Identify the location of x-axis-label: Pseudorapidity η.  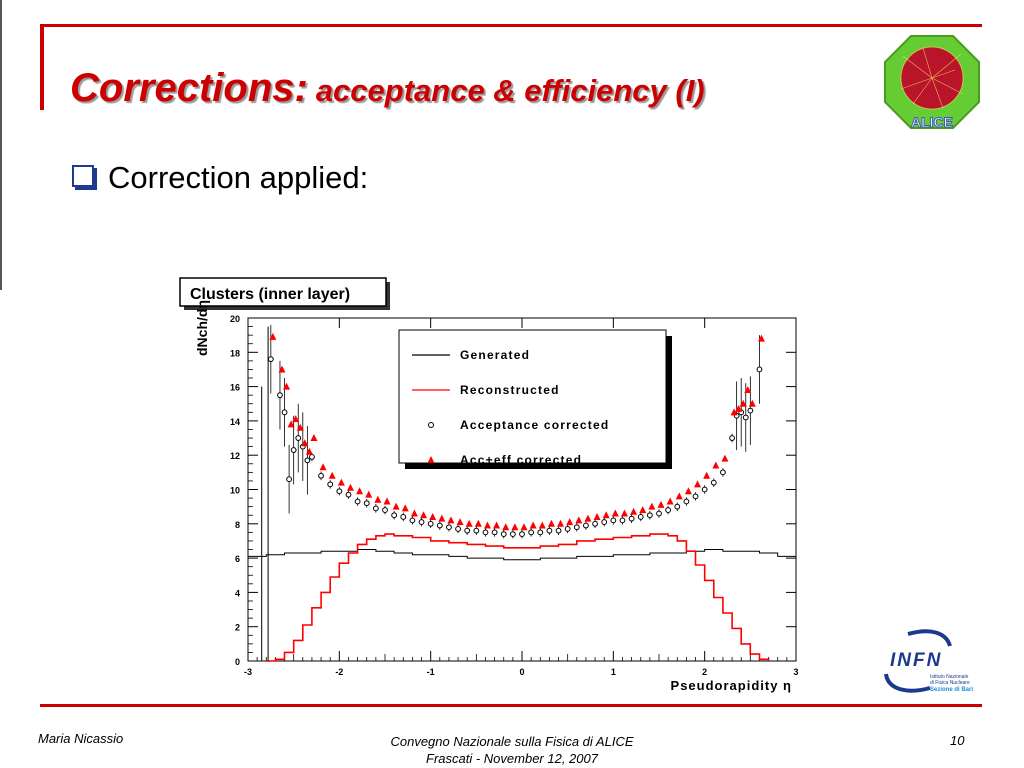
(731, 685).